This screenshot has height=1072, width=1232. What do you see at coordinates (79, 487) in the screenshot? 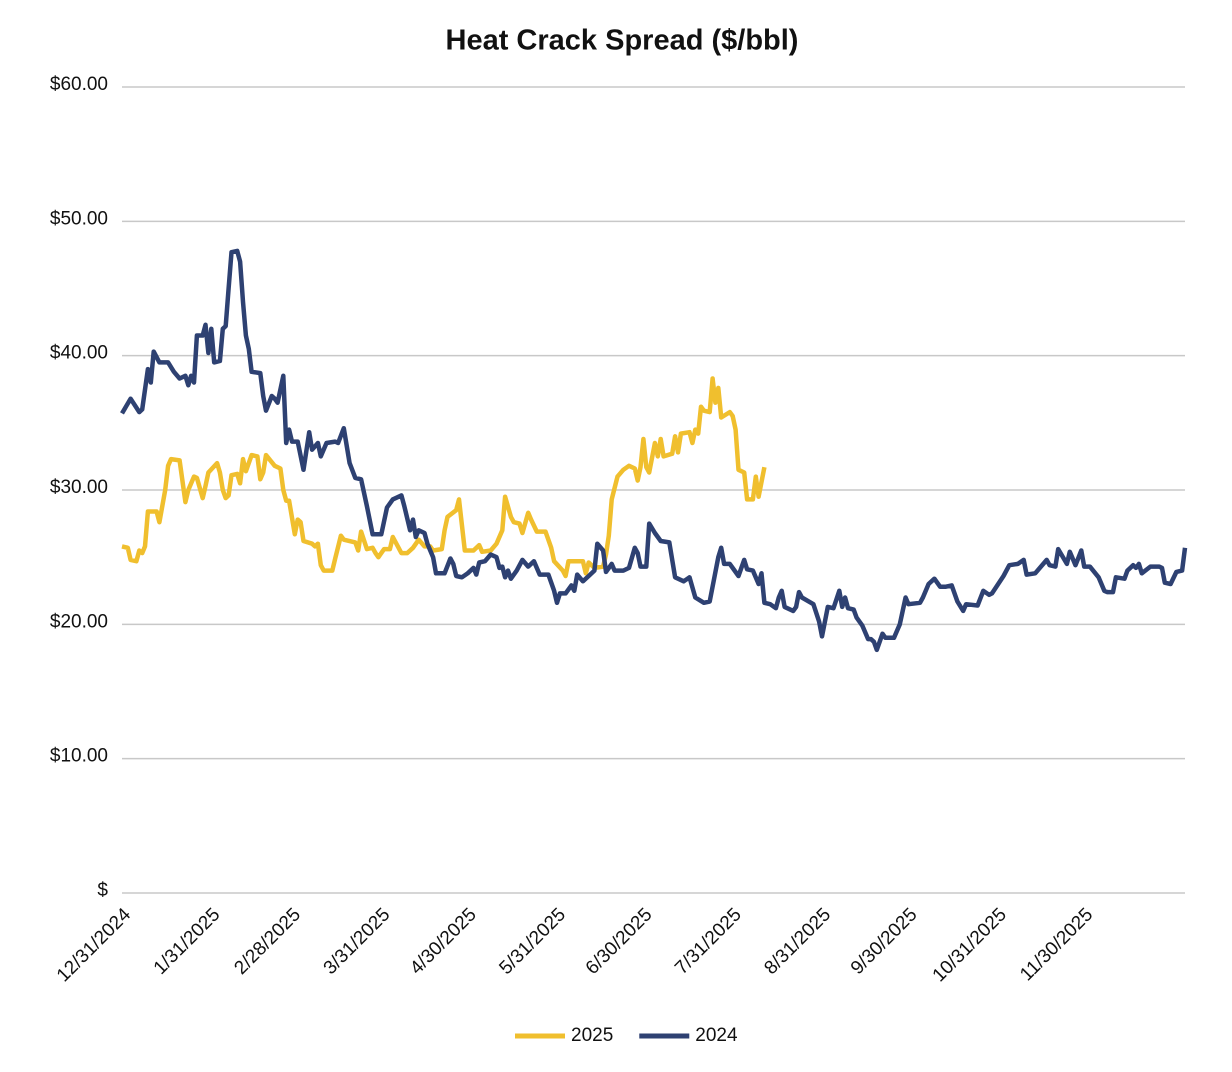
I see `y-tick-label: $30.00` at bounding box center [79, 487].